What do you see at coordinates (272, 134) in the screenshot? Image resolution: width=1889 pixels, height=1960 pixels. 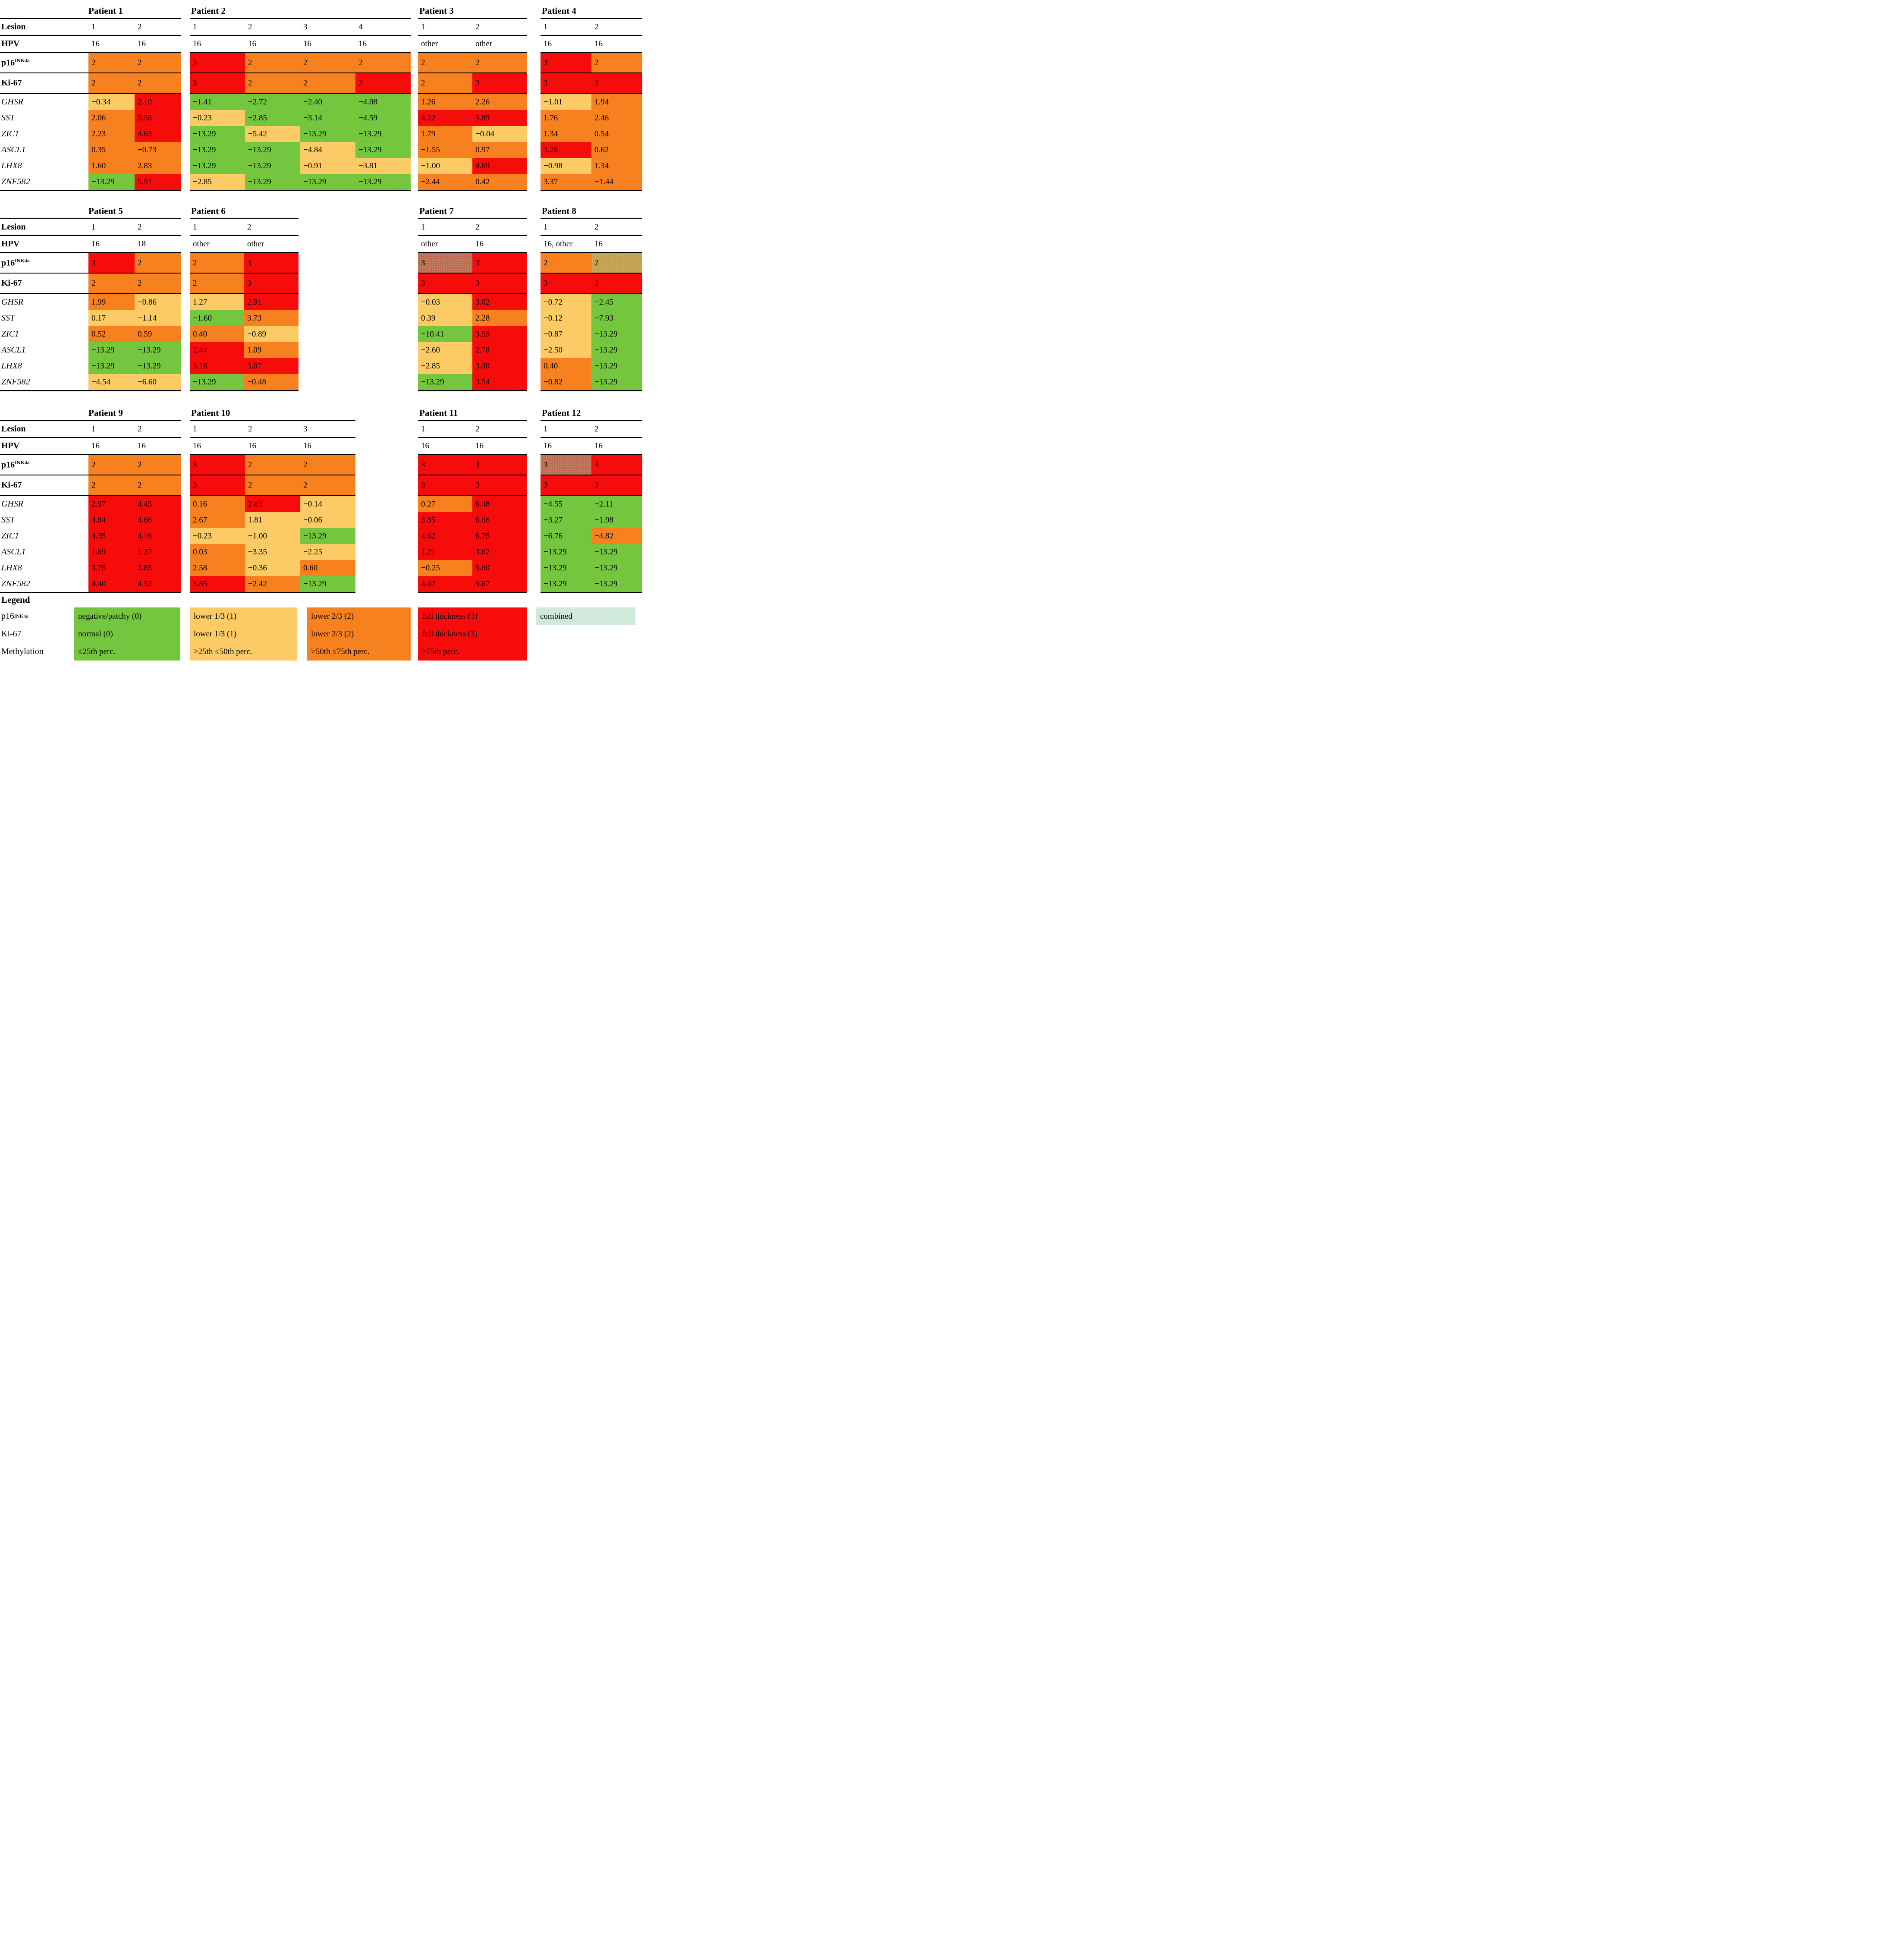 I see `gene-value-cell: −5.42` at bounding box center [272, 134].